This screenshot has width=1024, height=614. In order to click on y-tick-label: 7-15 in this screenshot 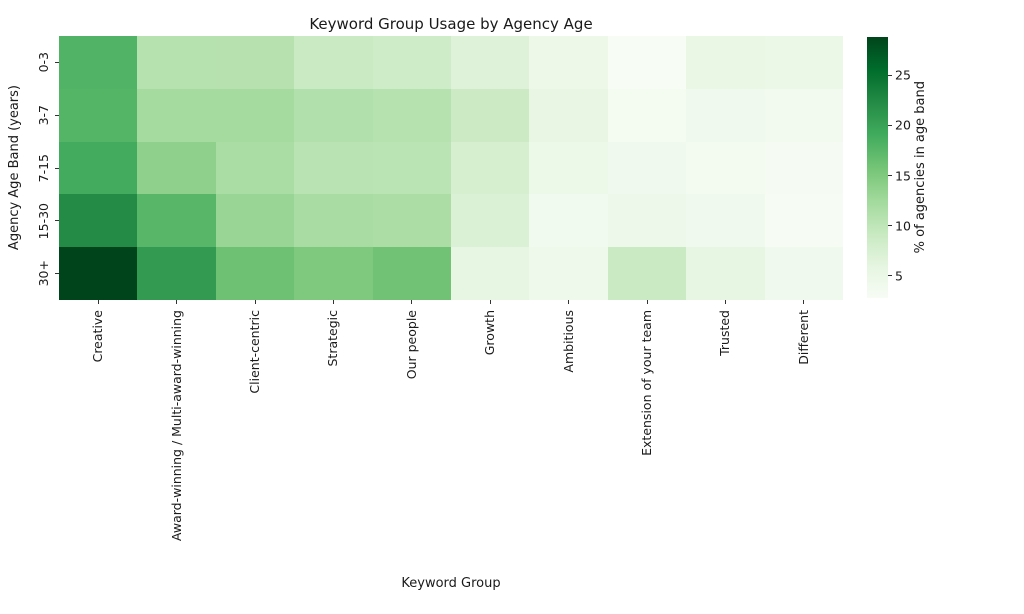, I will do `click(44, 168)`.